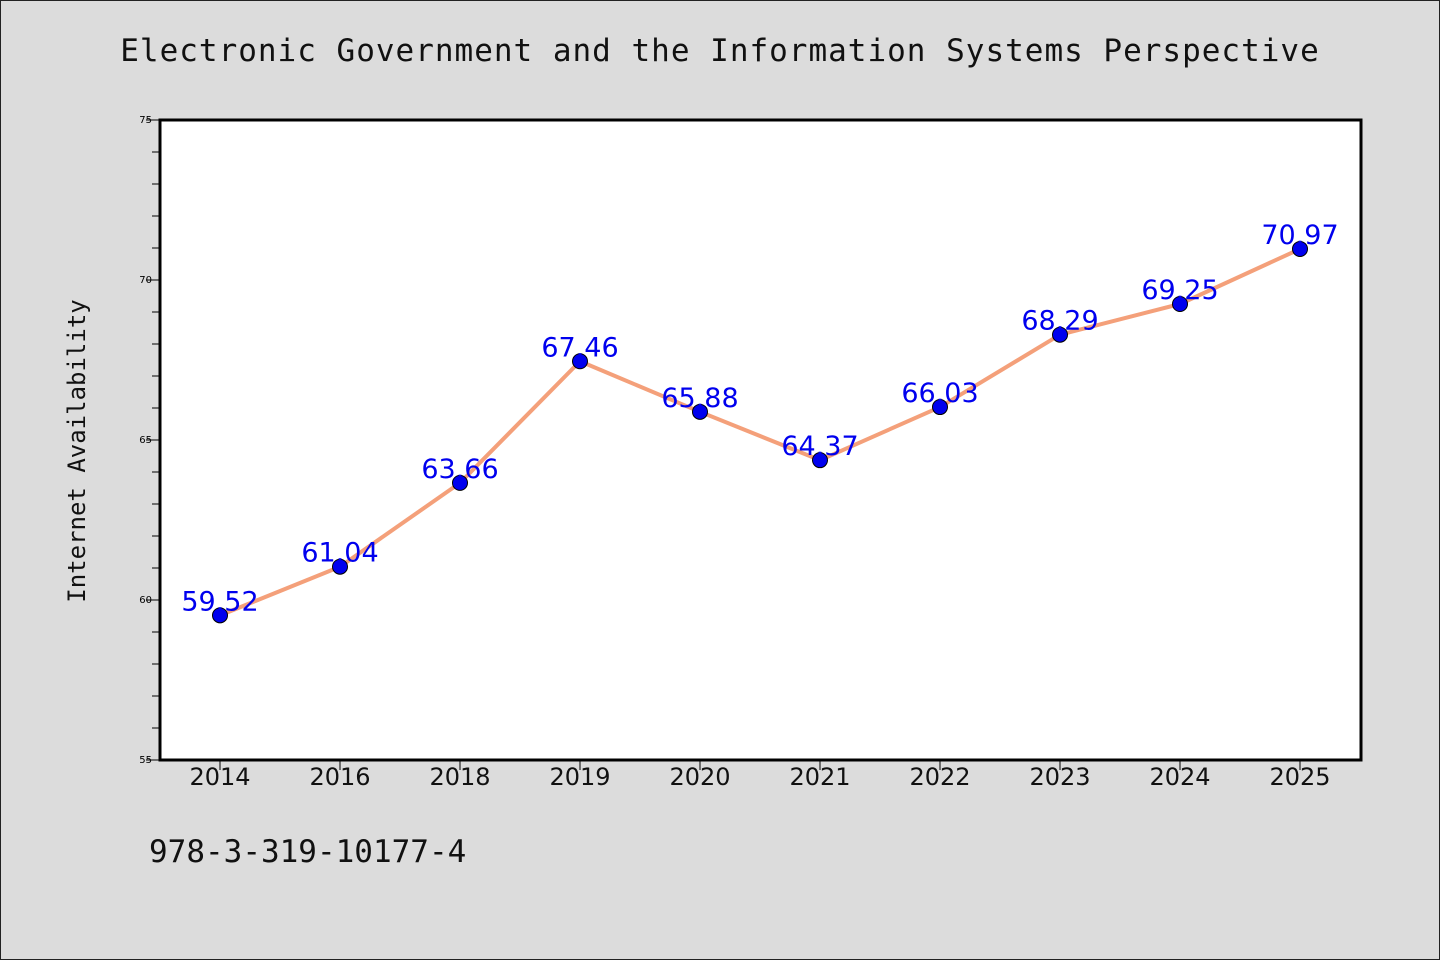  Describe the element at coordinates (145, 280) in the screenshot. I see `y-tick-label: 70` at that location.